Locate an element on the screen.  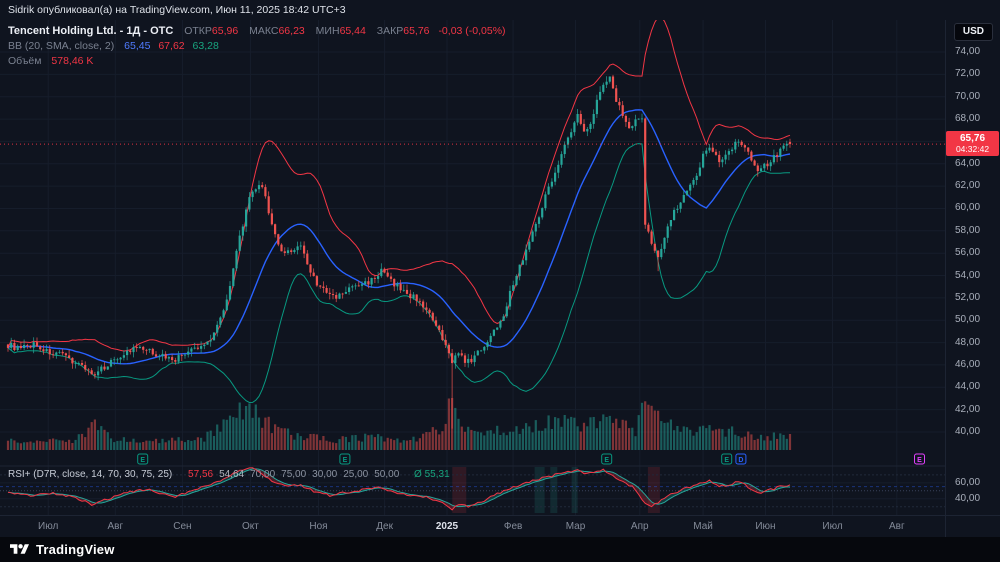
tradingview-logo-icon is located at coordinates (19, 549).